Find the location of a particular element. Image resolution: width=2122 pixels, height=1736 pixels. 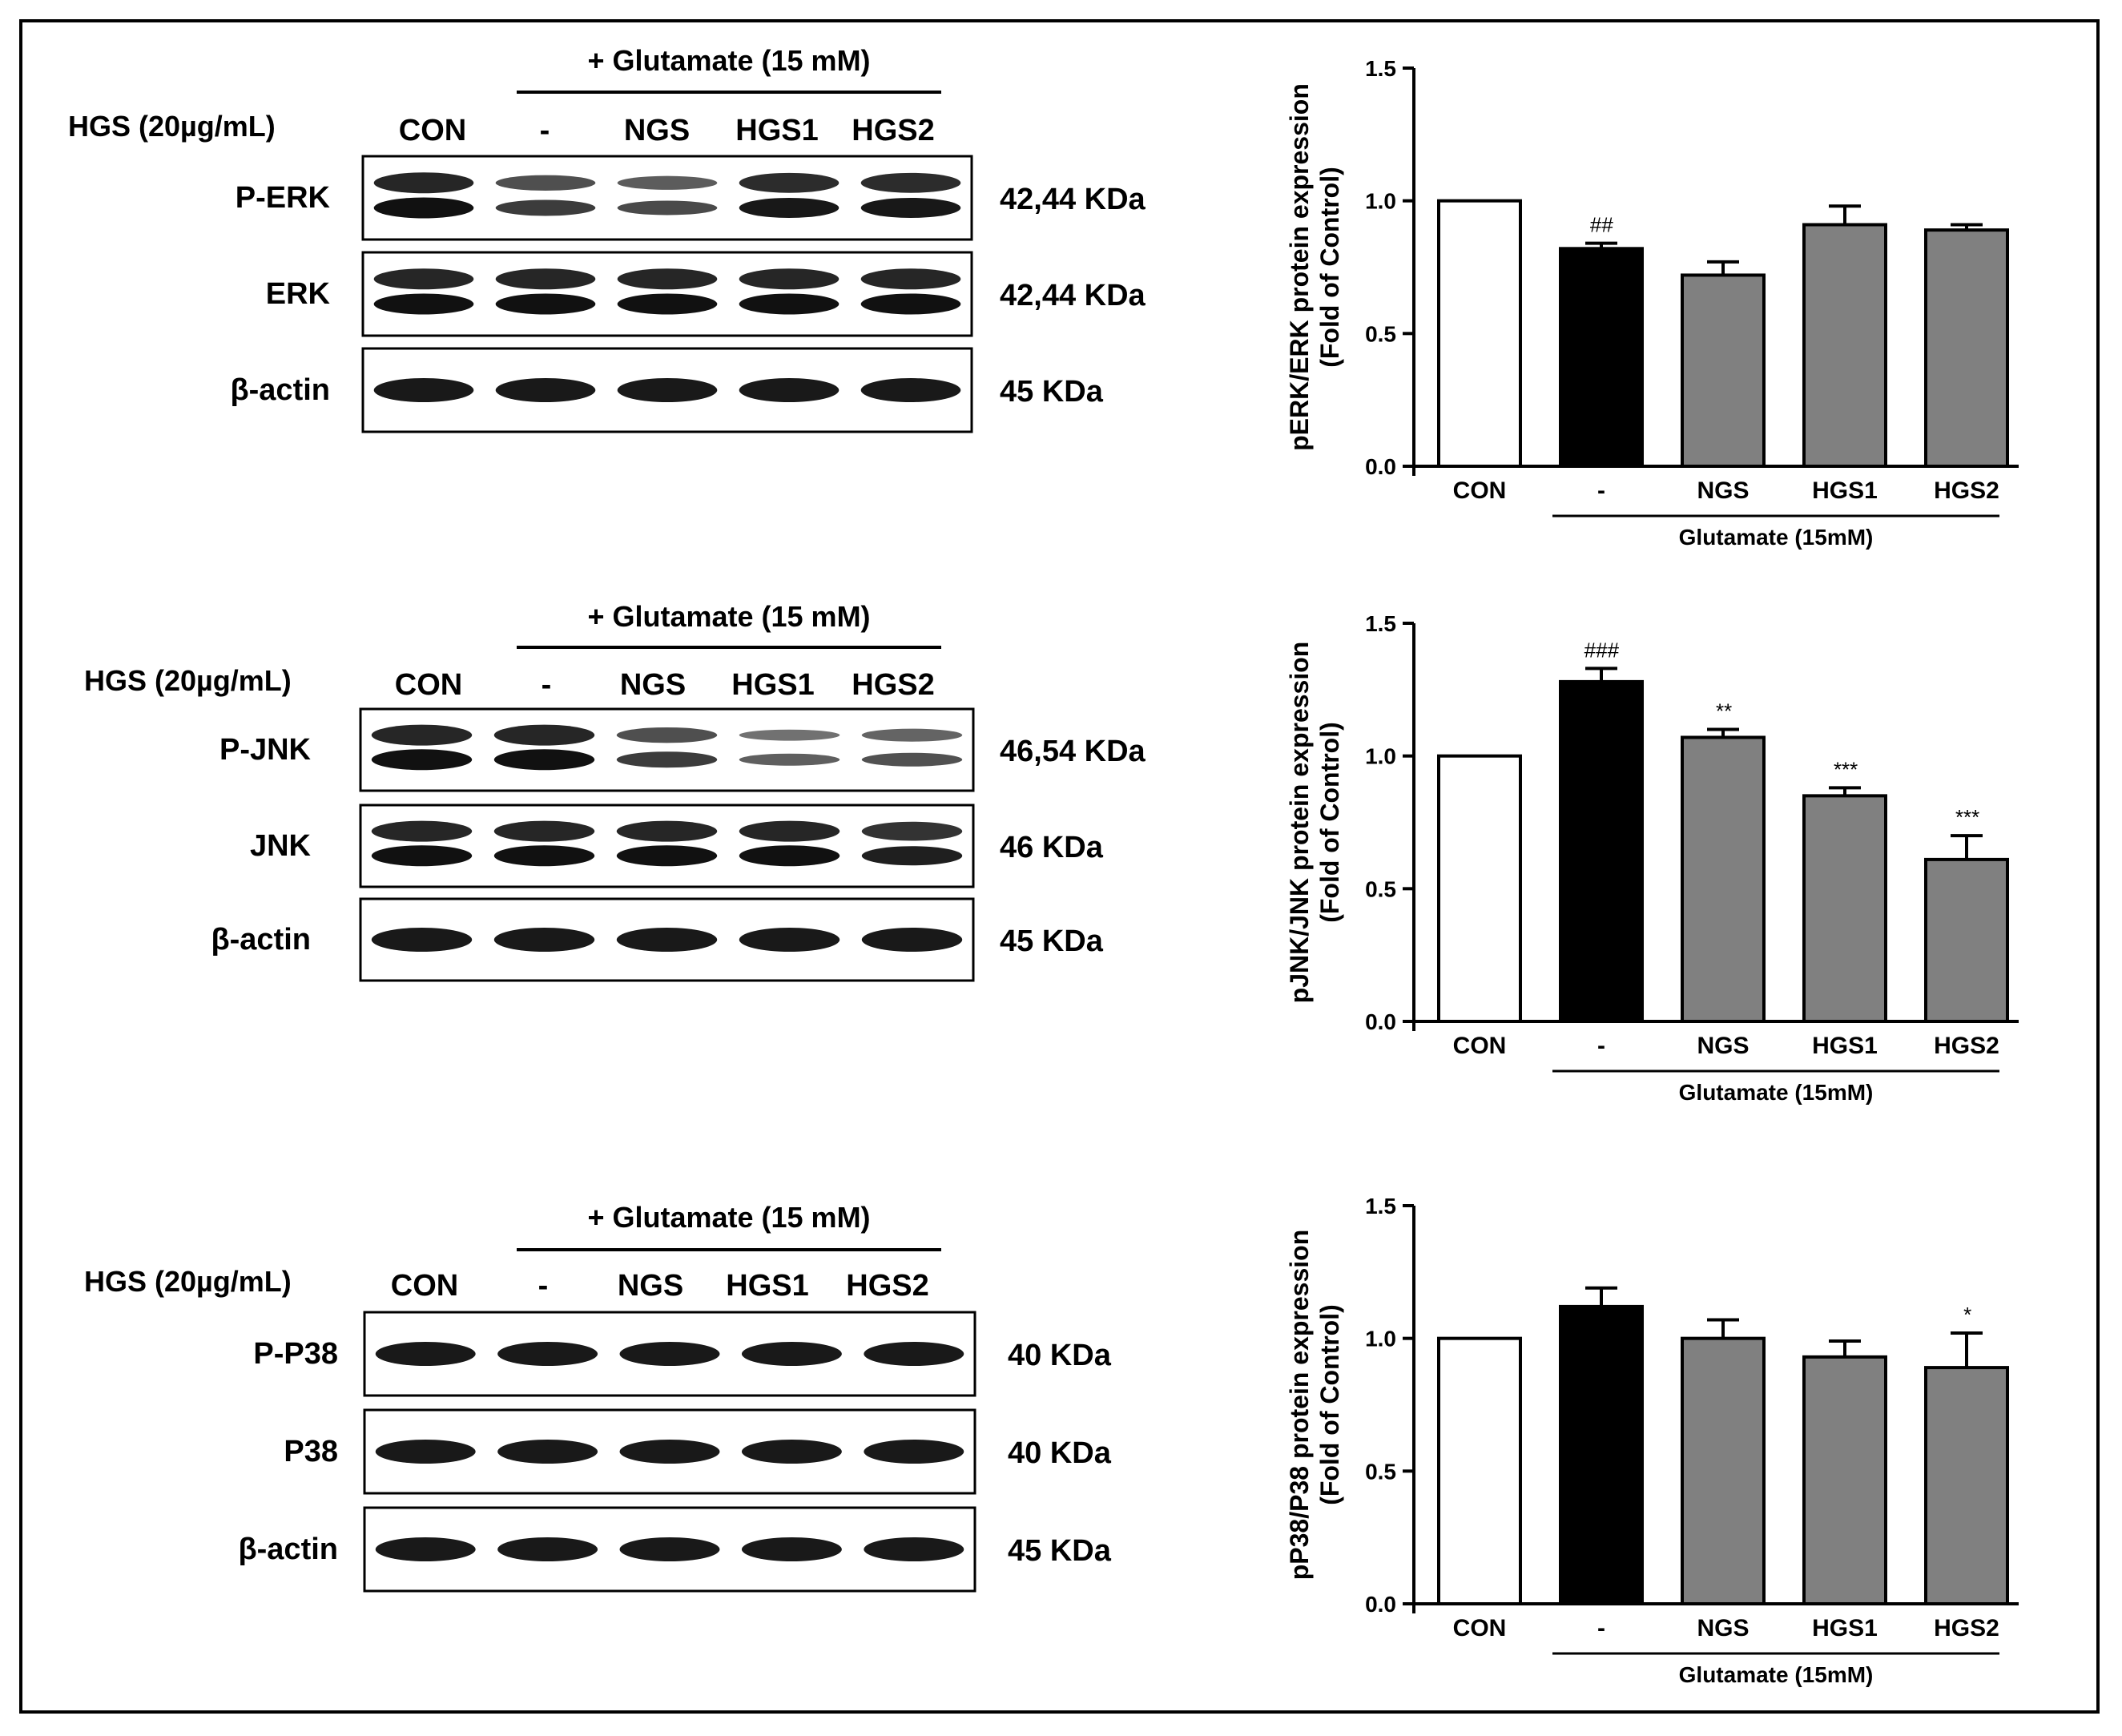

significance-mark: ** is located at coordinates (1723, 711).